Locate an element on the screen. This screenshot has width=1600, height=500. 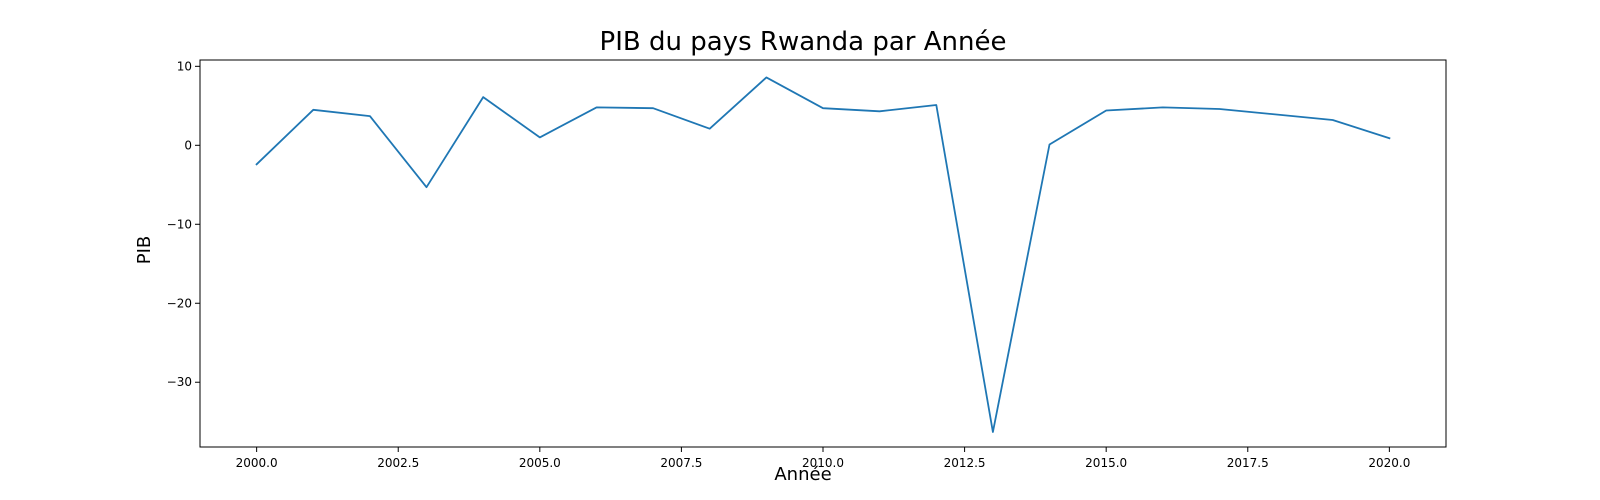
x-tick-label: 2020.0 is located at coordinates (1389, 463).